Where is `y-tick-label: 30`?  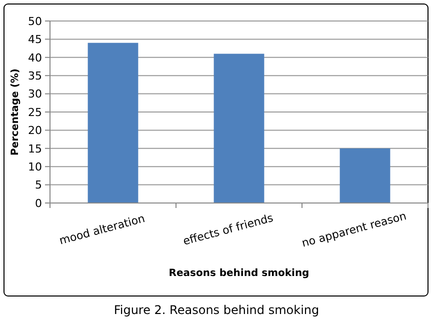
y-tick-label: 30 is located at coordinates (35, 94).